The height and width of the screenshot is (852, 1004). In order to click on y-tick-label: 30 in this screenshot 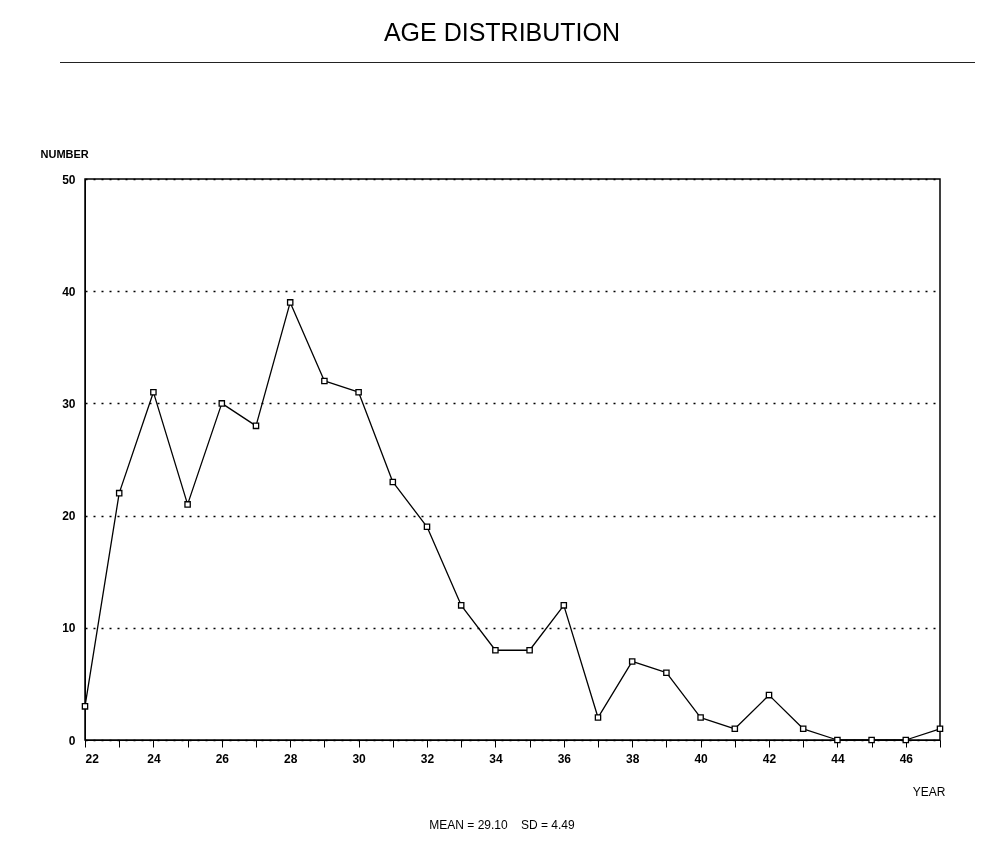, I will do `click(69, 403)`.